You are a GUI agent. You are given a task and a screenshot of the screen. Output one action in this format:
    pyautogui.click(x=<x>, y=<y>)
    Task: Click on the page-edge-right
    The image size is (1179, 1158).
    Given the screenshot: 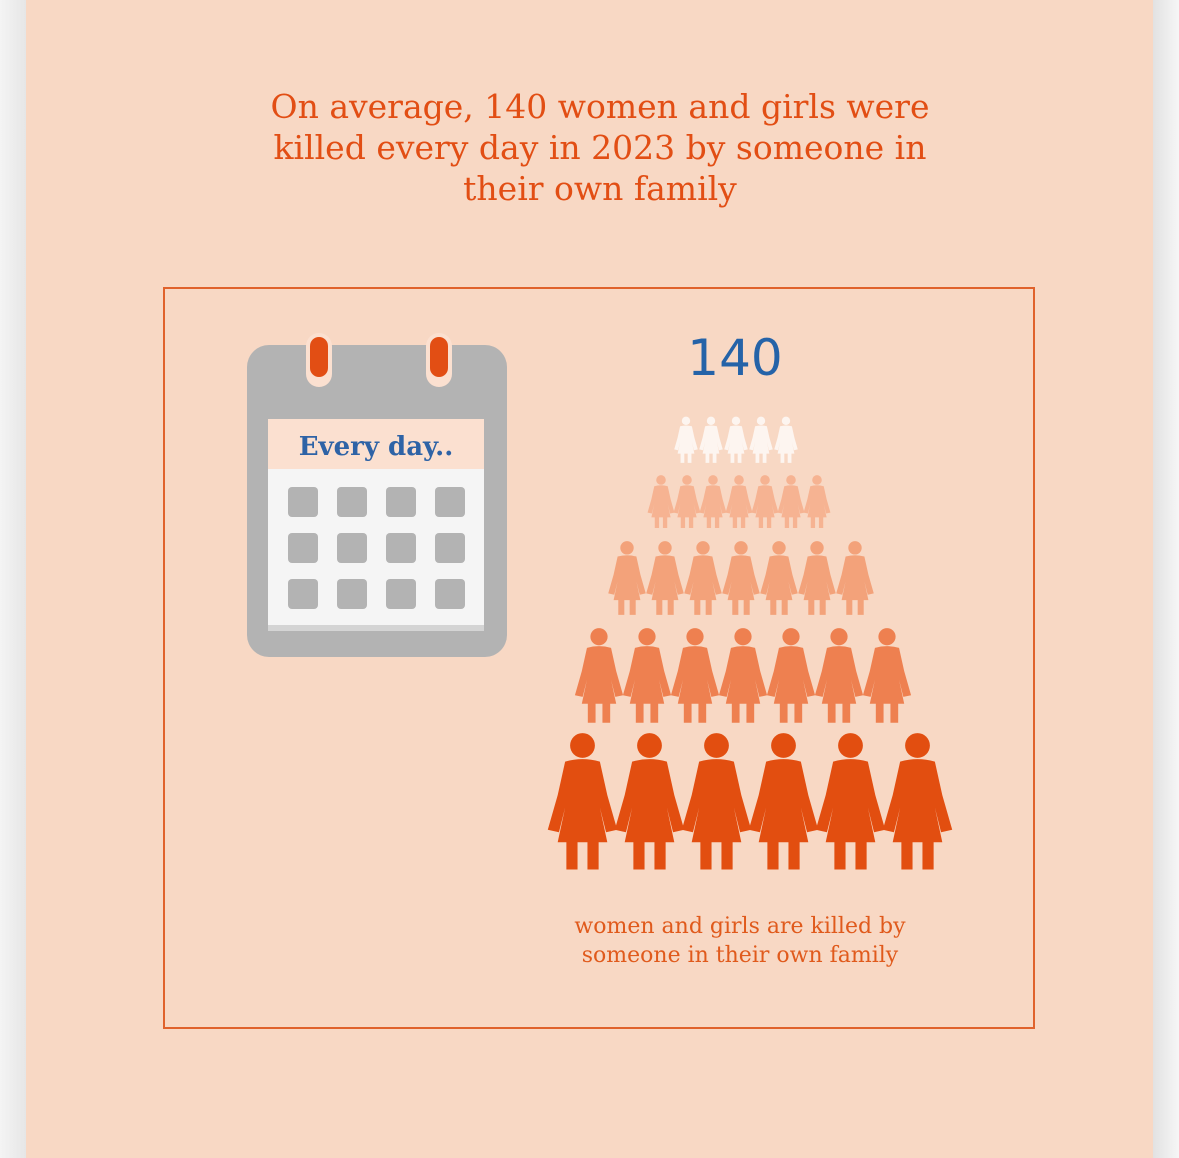 What is the action you would take?
    pyautogui.click(x=1166, y=579)
    